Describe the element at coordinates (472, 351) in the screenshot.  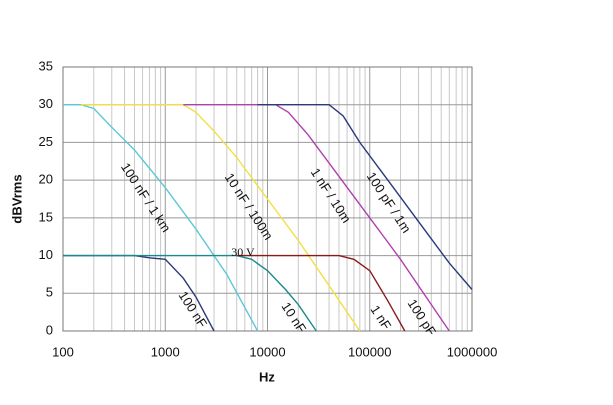
I see `x-tick-label: 1000000` at that location.